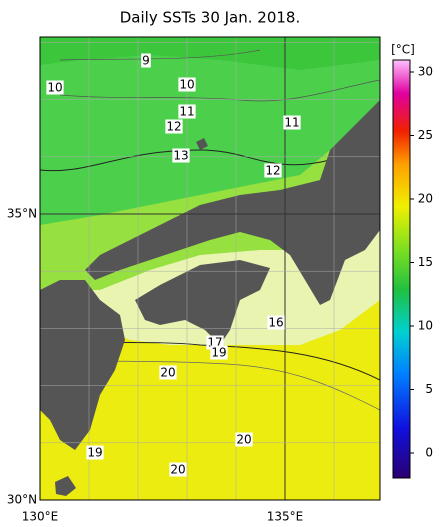  Describe the element at coordinates (425, 72) in the screenshot. I see `colorbar-tick-label: 30` at that location.